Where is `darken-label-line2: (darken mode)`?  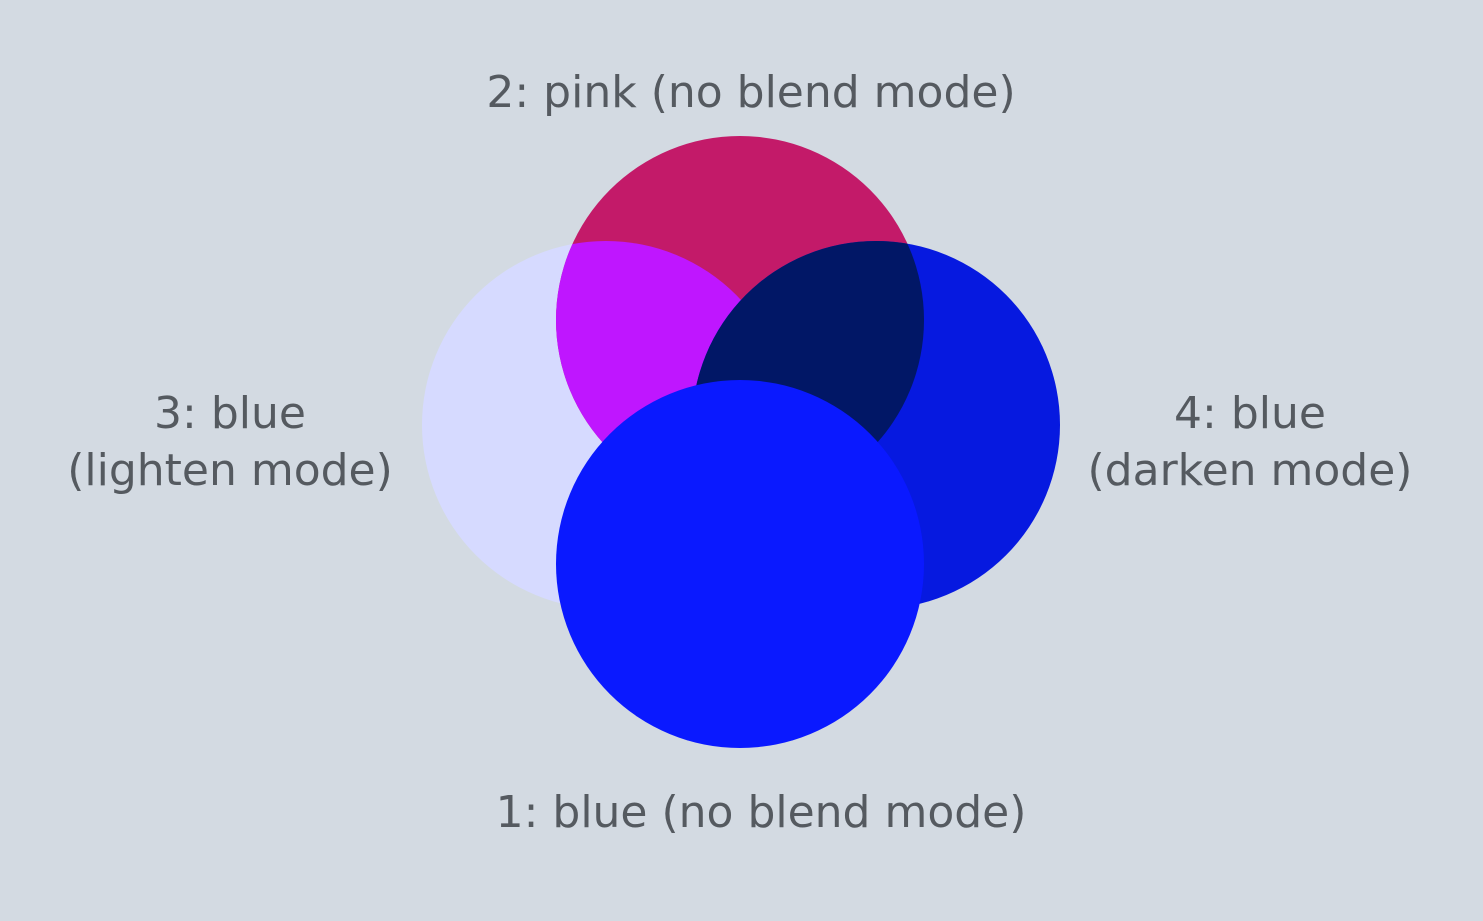
darken-label-line2: (darken mode) is located at coordinates (1250, 470).